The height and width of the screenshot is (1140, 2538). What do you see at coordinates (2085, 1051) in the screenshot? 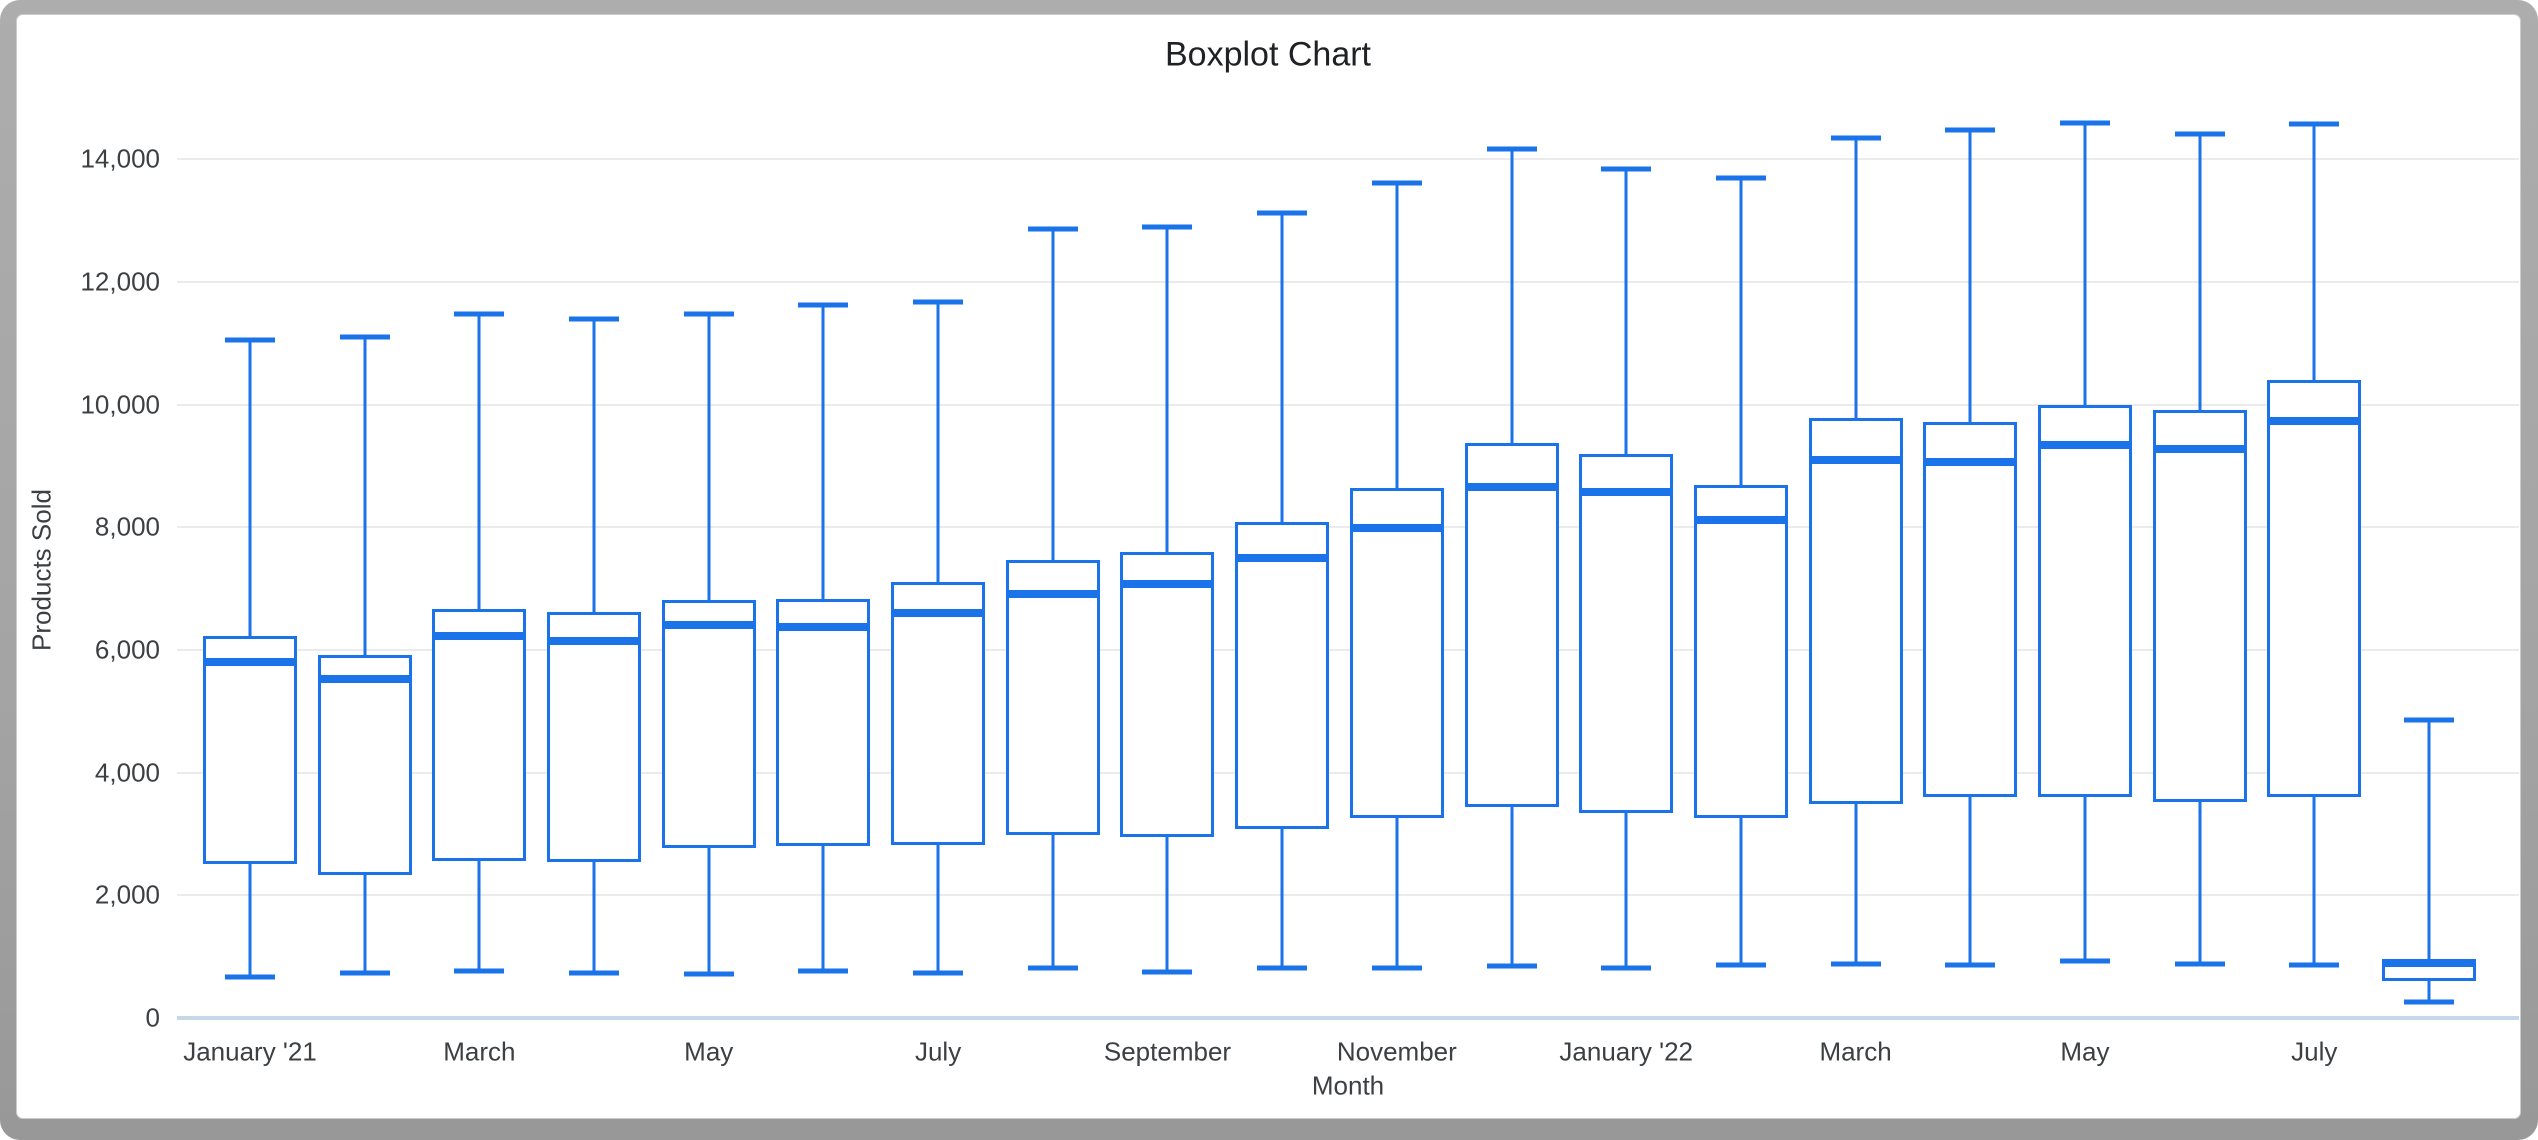
I see `x-axis-tick-label: May` at bounding box center [2085, 1051].